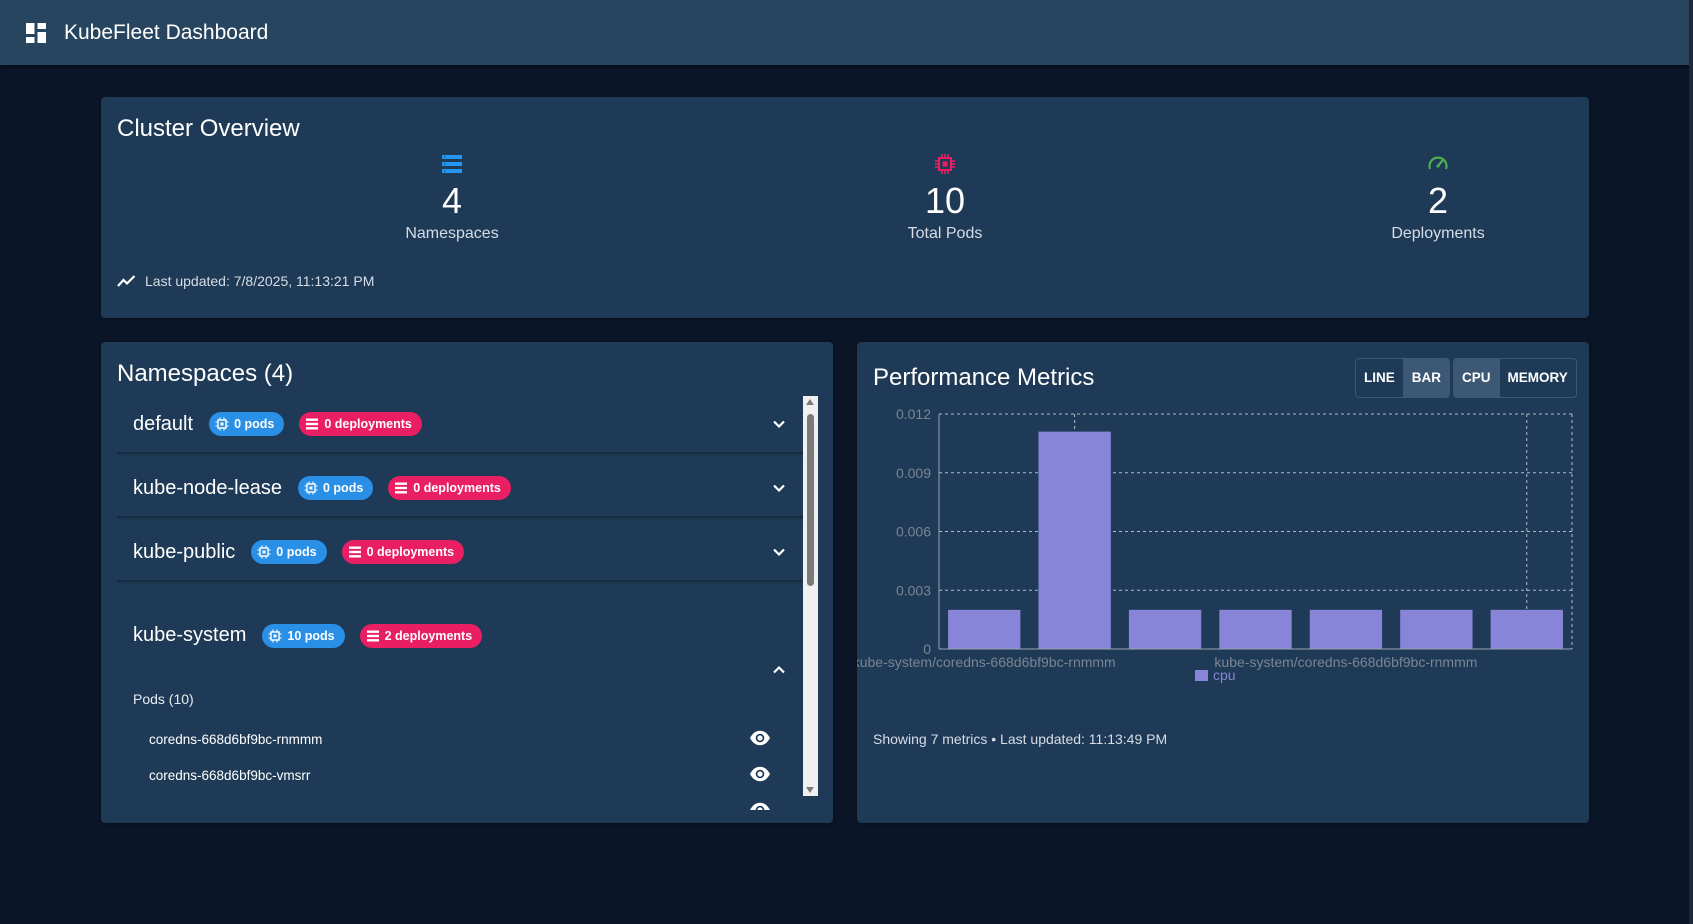  I want to click on memory-metric-button: MEMORY, so click(1537, 377).